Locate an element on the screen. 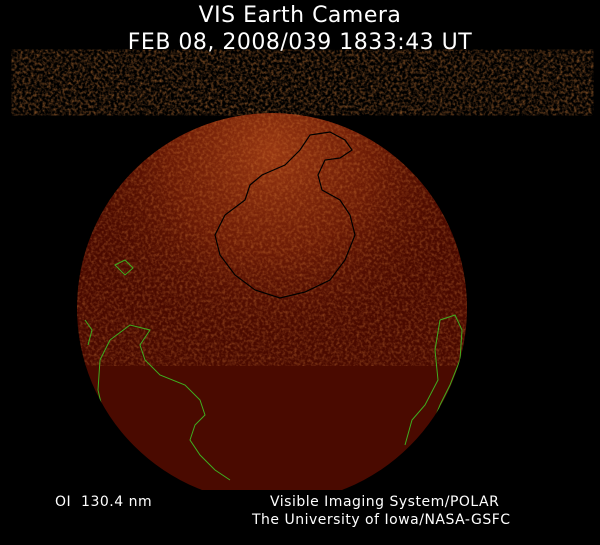 This screenshot has height=545, width=600. instrument-credit: Visible Imaging System/POLAR is located at coordinates (385, 502).